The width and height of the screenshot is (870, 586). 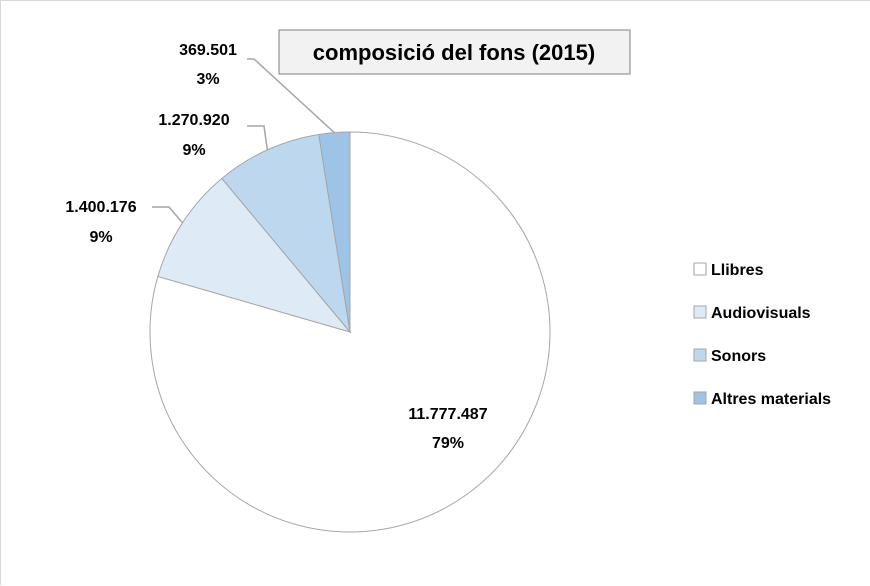 I want to click on data-label-percent-altres-materials: 3%, so click(x=207, y=79).